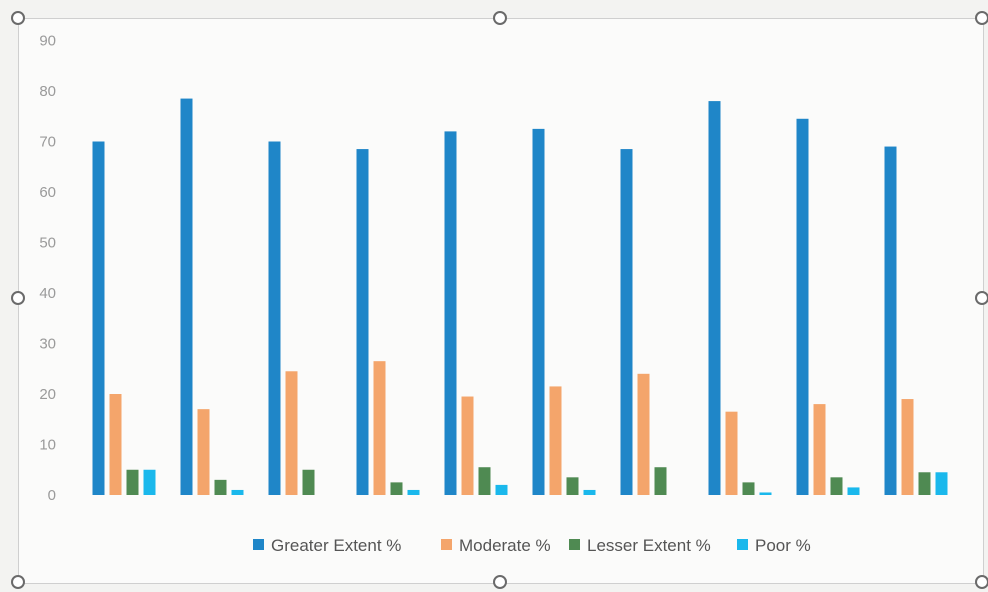 This screenshot has height=592, width=988. What do you see at coordinates (52, 495) in the screenshot?
I see `y-tick-label: 0` at bounding box center [52, 495].